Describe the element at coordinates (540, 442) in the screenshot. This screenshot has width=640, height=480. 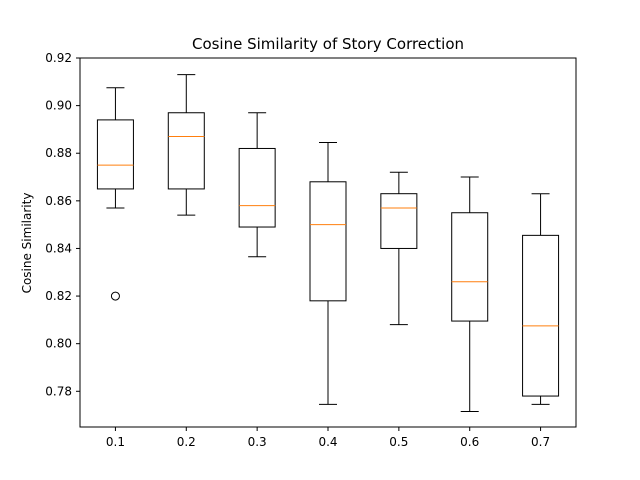
I see `x-tick-label: 0.7` at that location.